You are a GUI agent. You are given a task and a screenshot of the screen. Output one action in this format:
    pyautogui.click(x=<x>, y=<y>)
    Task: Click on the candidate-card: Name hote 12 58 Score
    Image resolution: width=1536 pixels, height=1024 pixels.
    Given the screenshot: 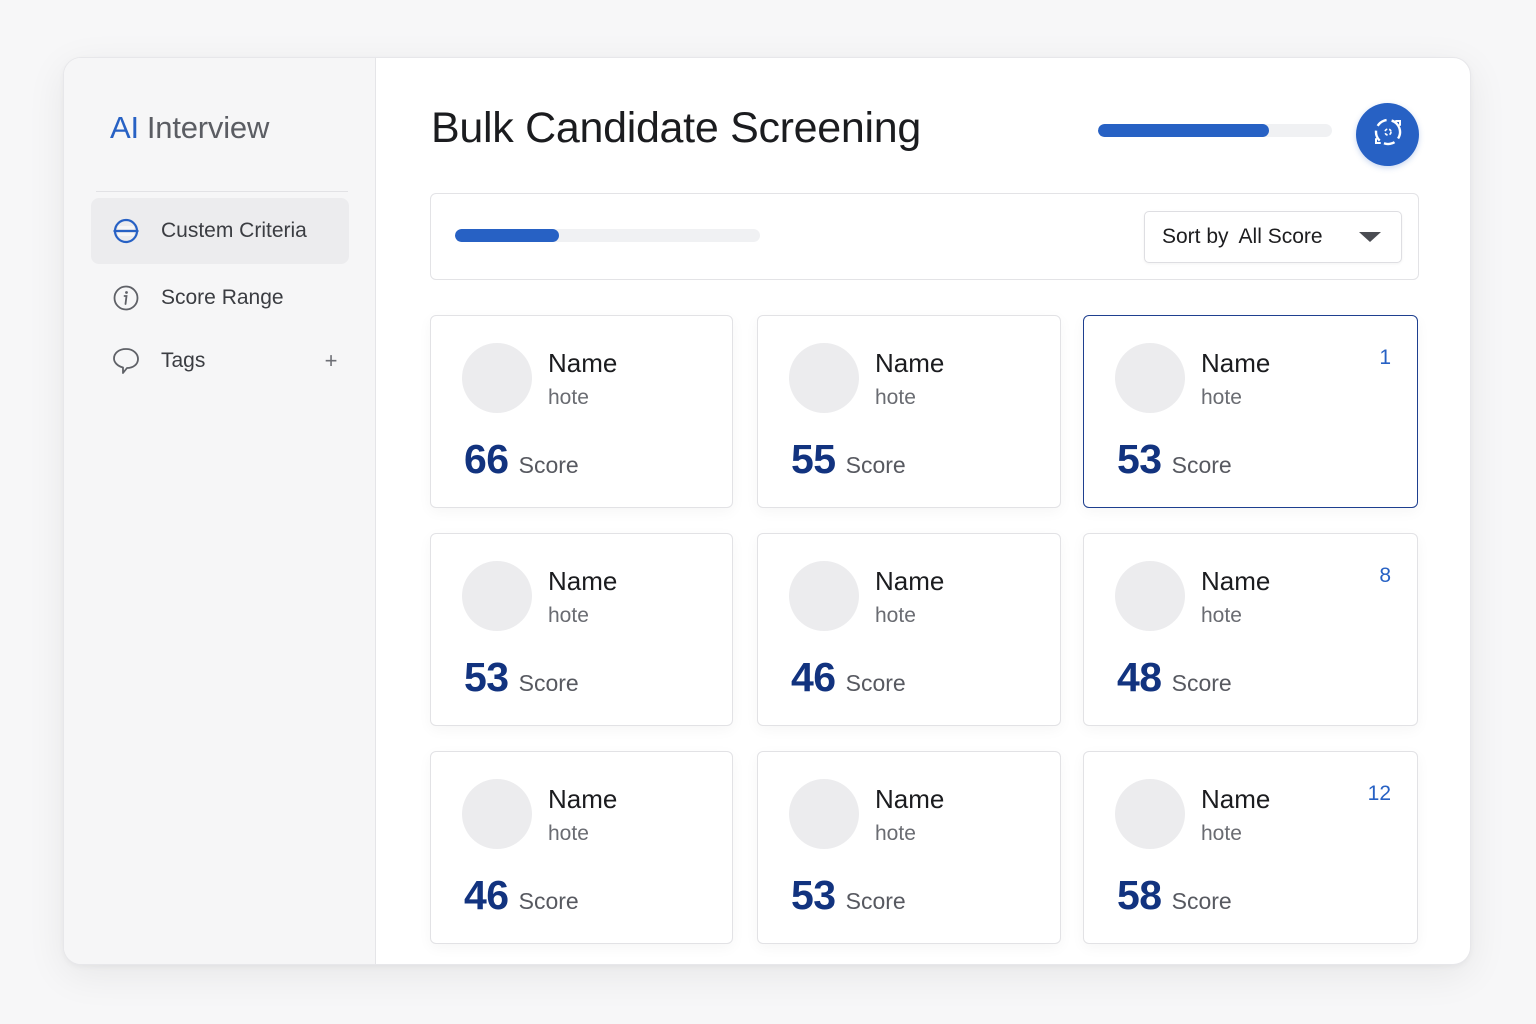 What is the action you would take?
    pyautogui.click(x=1250, y=847)
    